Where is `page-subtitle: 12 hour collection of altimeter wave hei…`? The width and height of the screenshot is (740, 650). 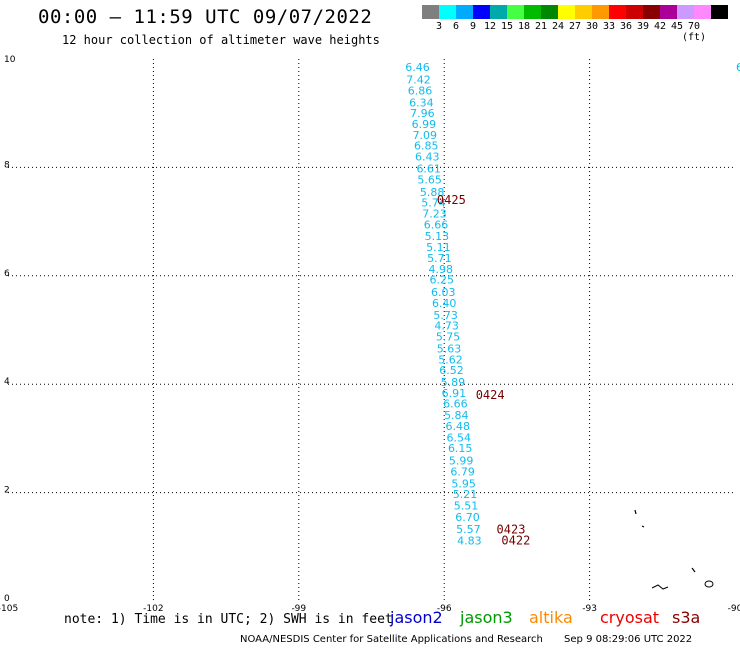 page-subtitle: 12 hour collection of altimeter wave hei… is located at coordinates (221, 40).